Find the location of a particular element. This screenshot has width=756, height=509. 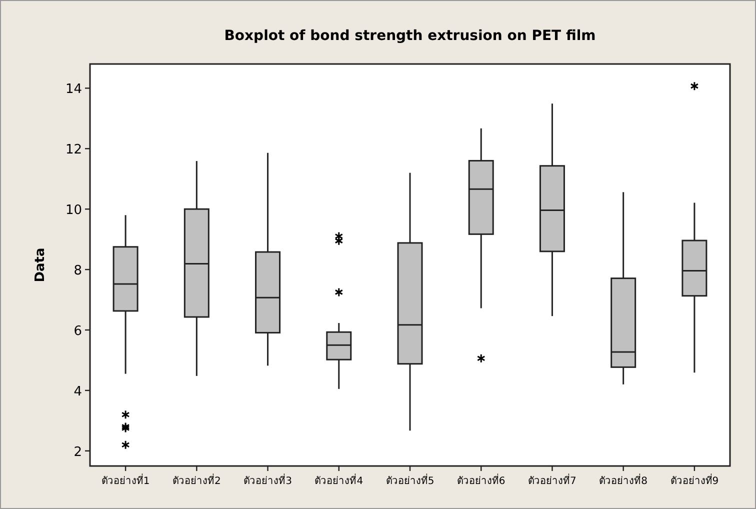

x-tick-label: ตัวอย่างที่6 is located at coordinates (481, 480).